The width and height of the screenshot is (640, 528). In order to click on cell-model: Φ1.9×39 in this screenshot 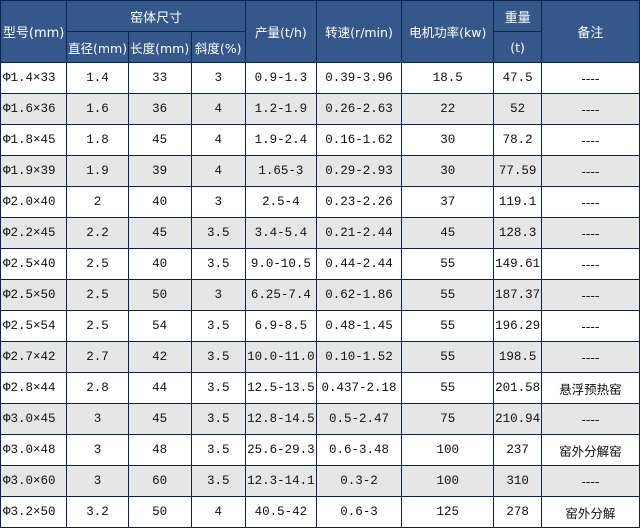, I will do `click(34, 171)`.